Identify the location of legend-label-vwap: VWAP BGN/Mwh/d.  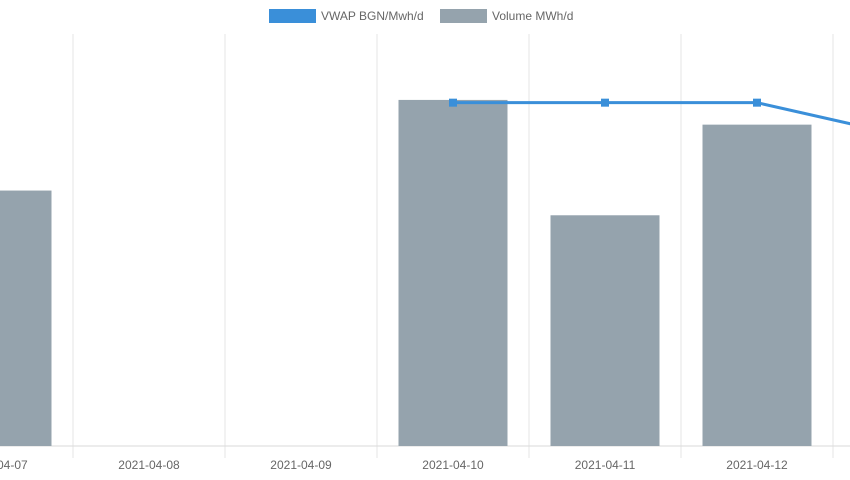
(372, 16).